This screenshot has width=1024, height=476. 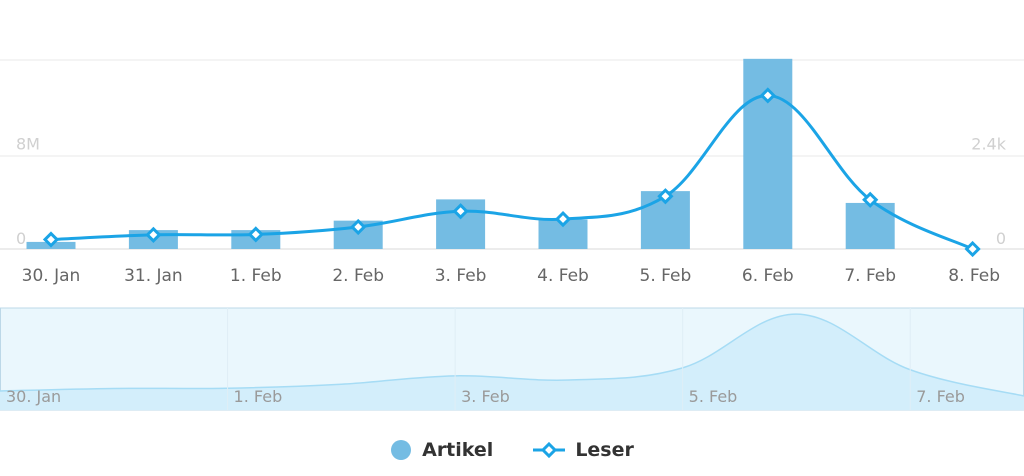 What do you see at coordinates (870, 276) in the screenshot?
I see `x-tick-label: 7. Feb` at bounding box center [870, 276].